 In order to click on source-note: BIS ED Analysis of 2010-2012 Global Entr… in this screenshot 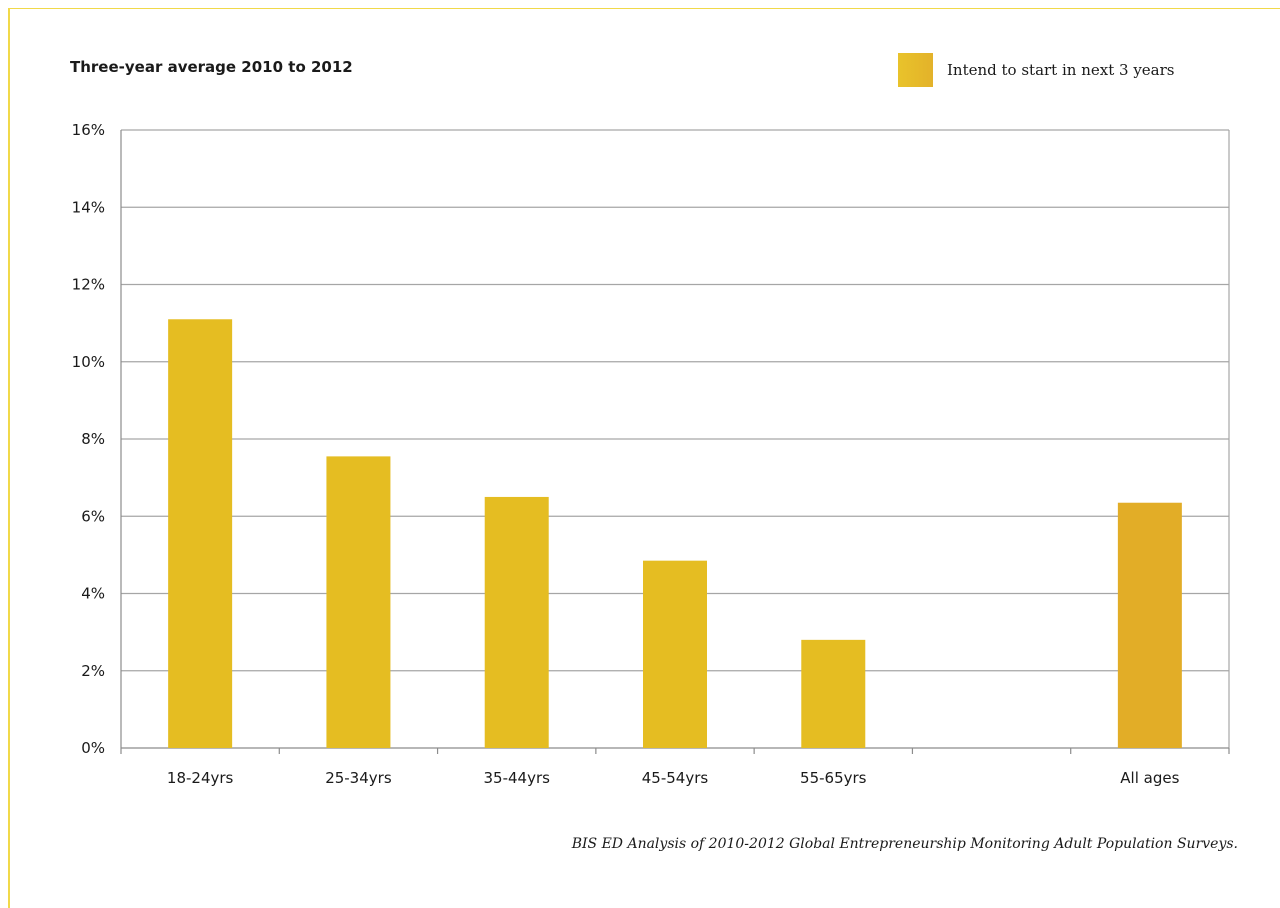, I will do `click(904, 844)`.